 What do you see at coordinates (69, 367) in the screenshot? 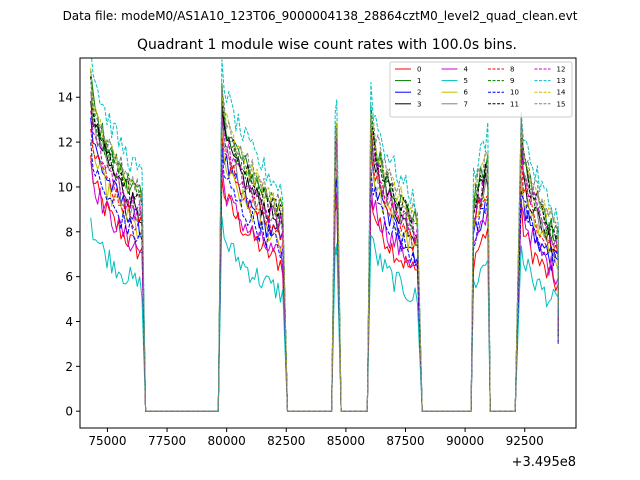
I see `y-tick-label: 2` at bounding box center [69, 367].